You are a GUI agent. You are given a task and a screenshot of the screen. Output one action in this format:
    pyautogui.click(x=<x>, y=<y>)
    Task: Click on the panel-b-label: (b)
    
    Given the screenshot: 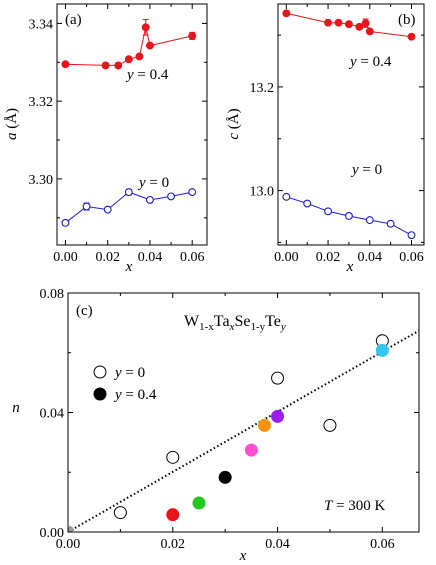 What is the action you would take?
    pyautogui.click(x=407, y=20)
    